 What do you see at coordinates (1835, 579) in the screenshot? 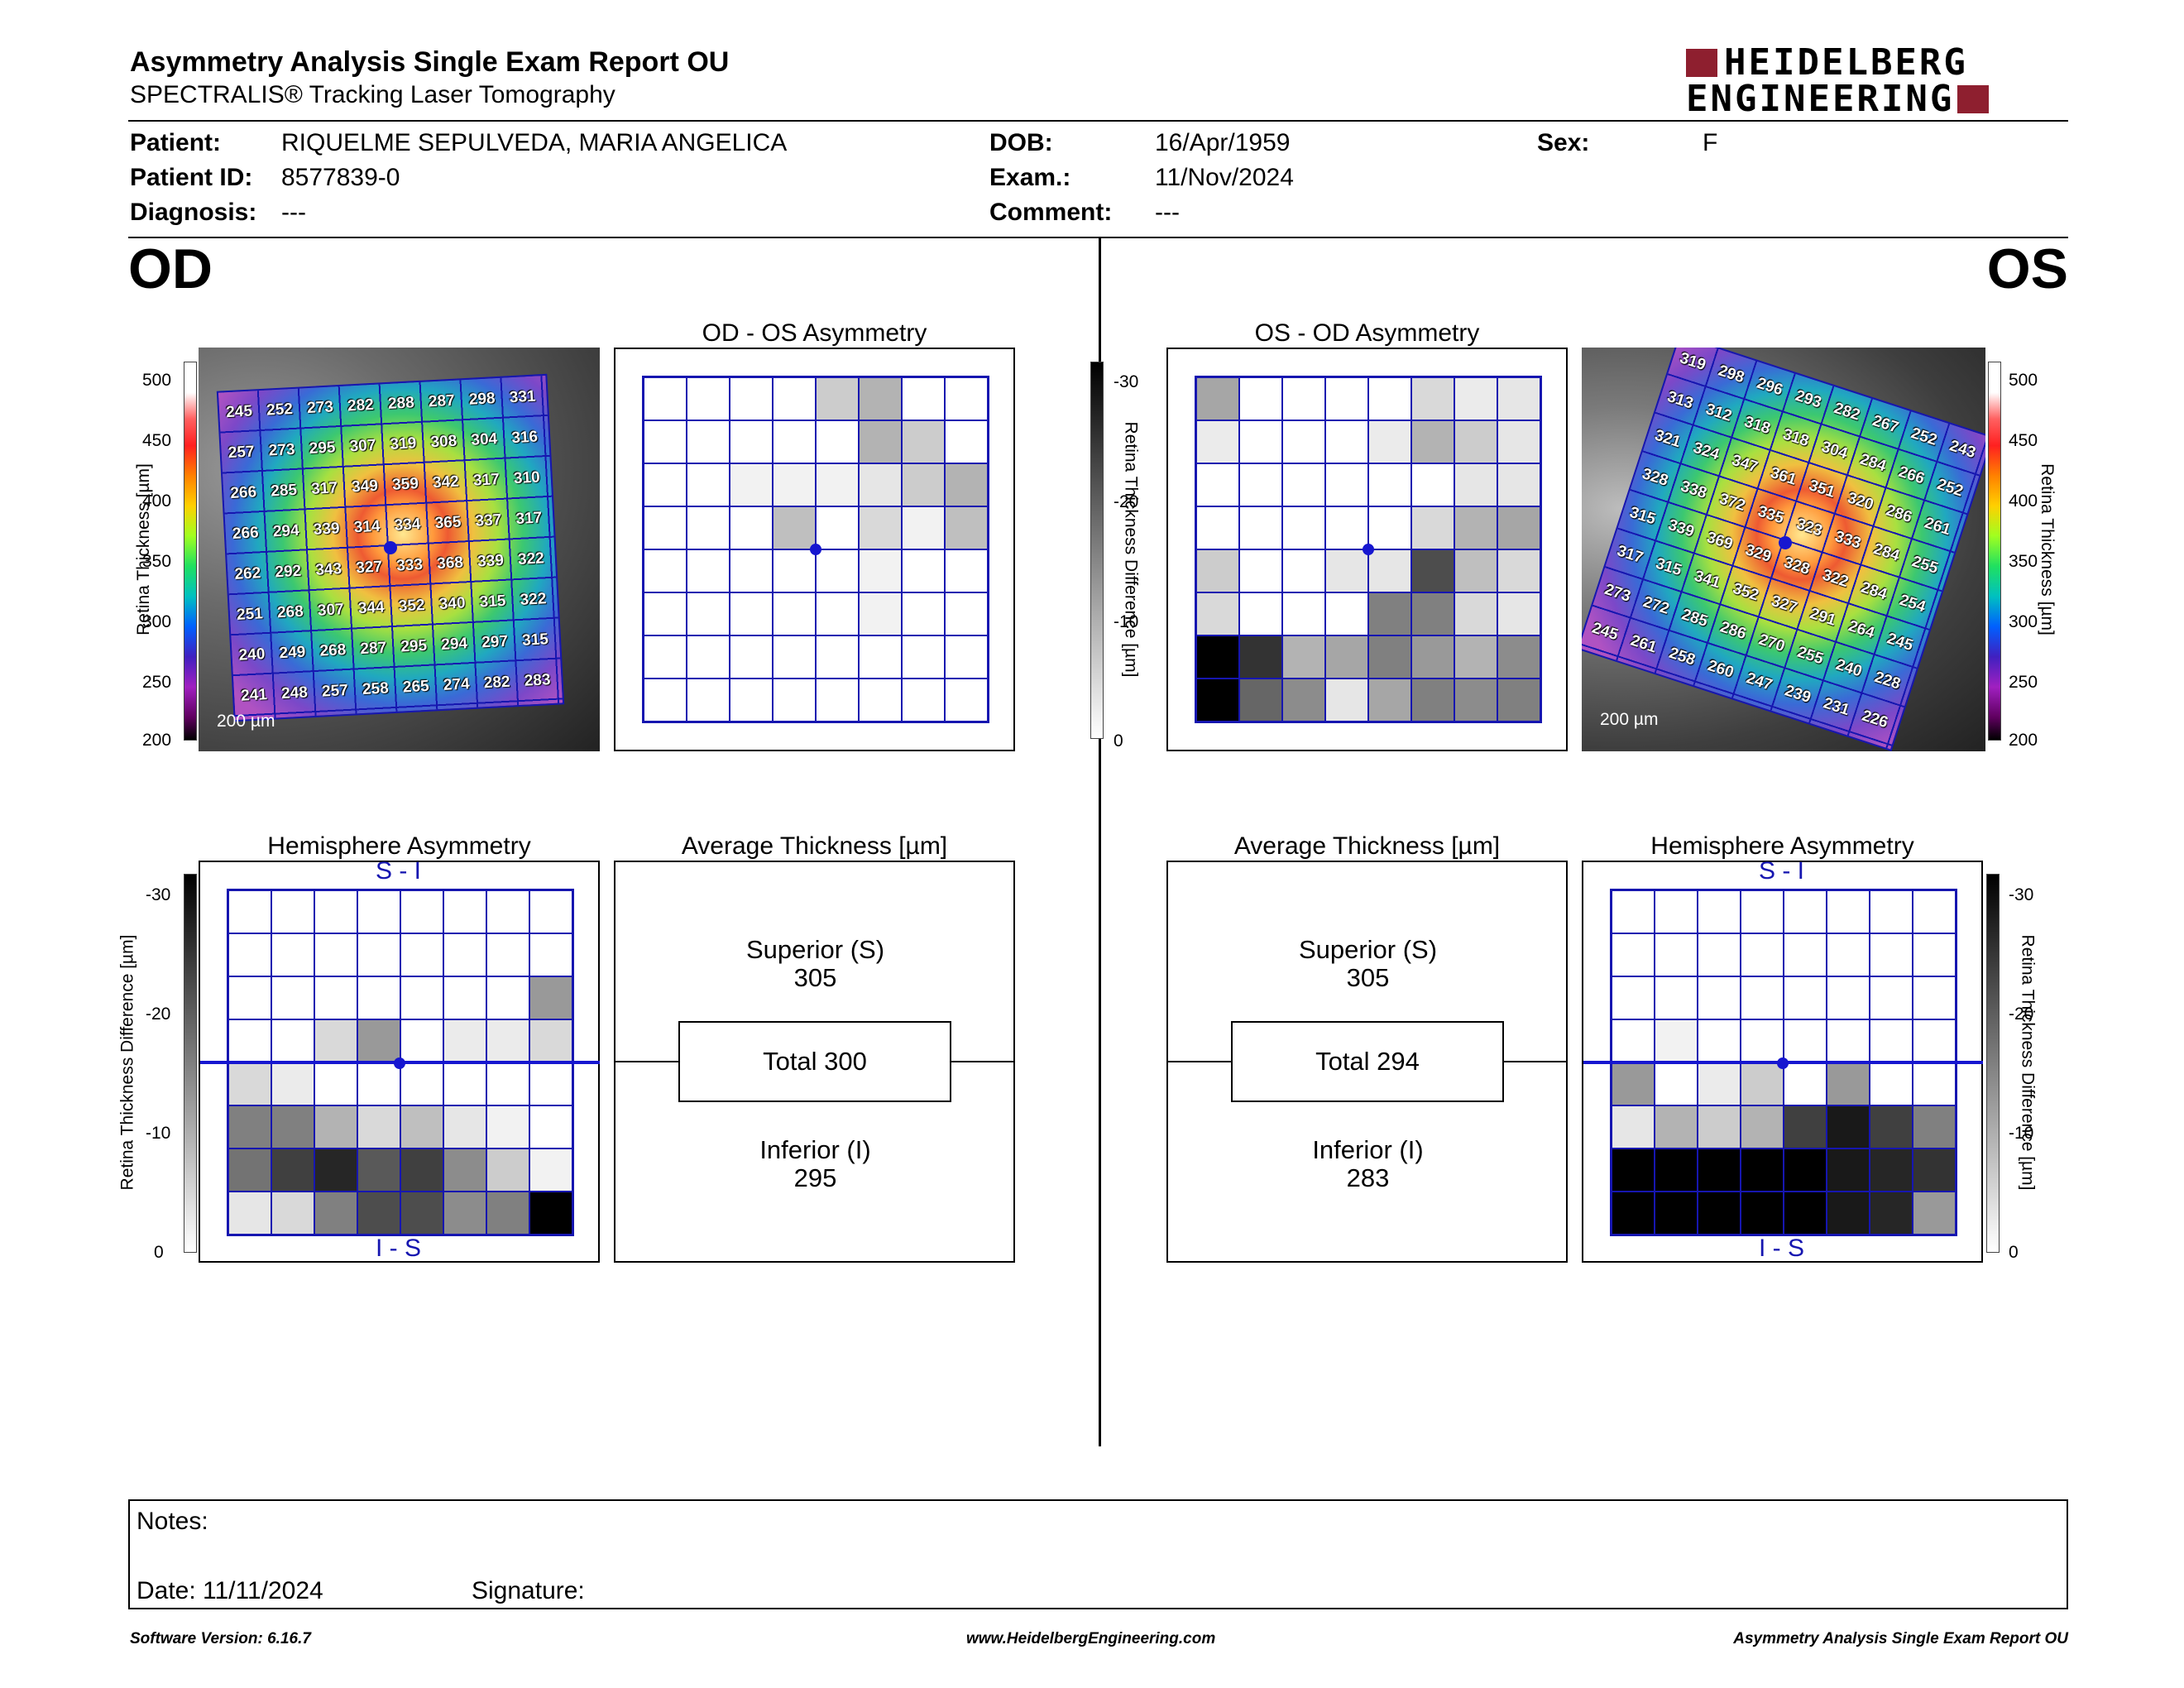
I see `thickness-value: 322` at bounding box center [1835, 579].